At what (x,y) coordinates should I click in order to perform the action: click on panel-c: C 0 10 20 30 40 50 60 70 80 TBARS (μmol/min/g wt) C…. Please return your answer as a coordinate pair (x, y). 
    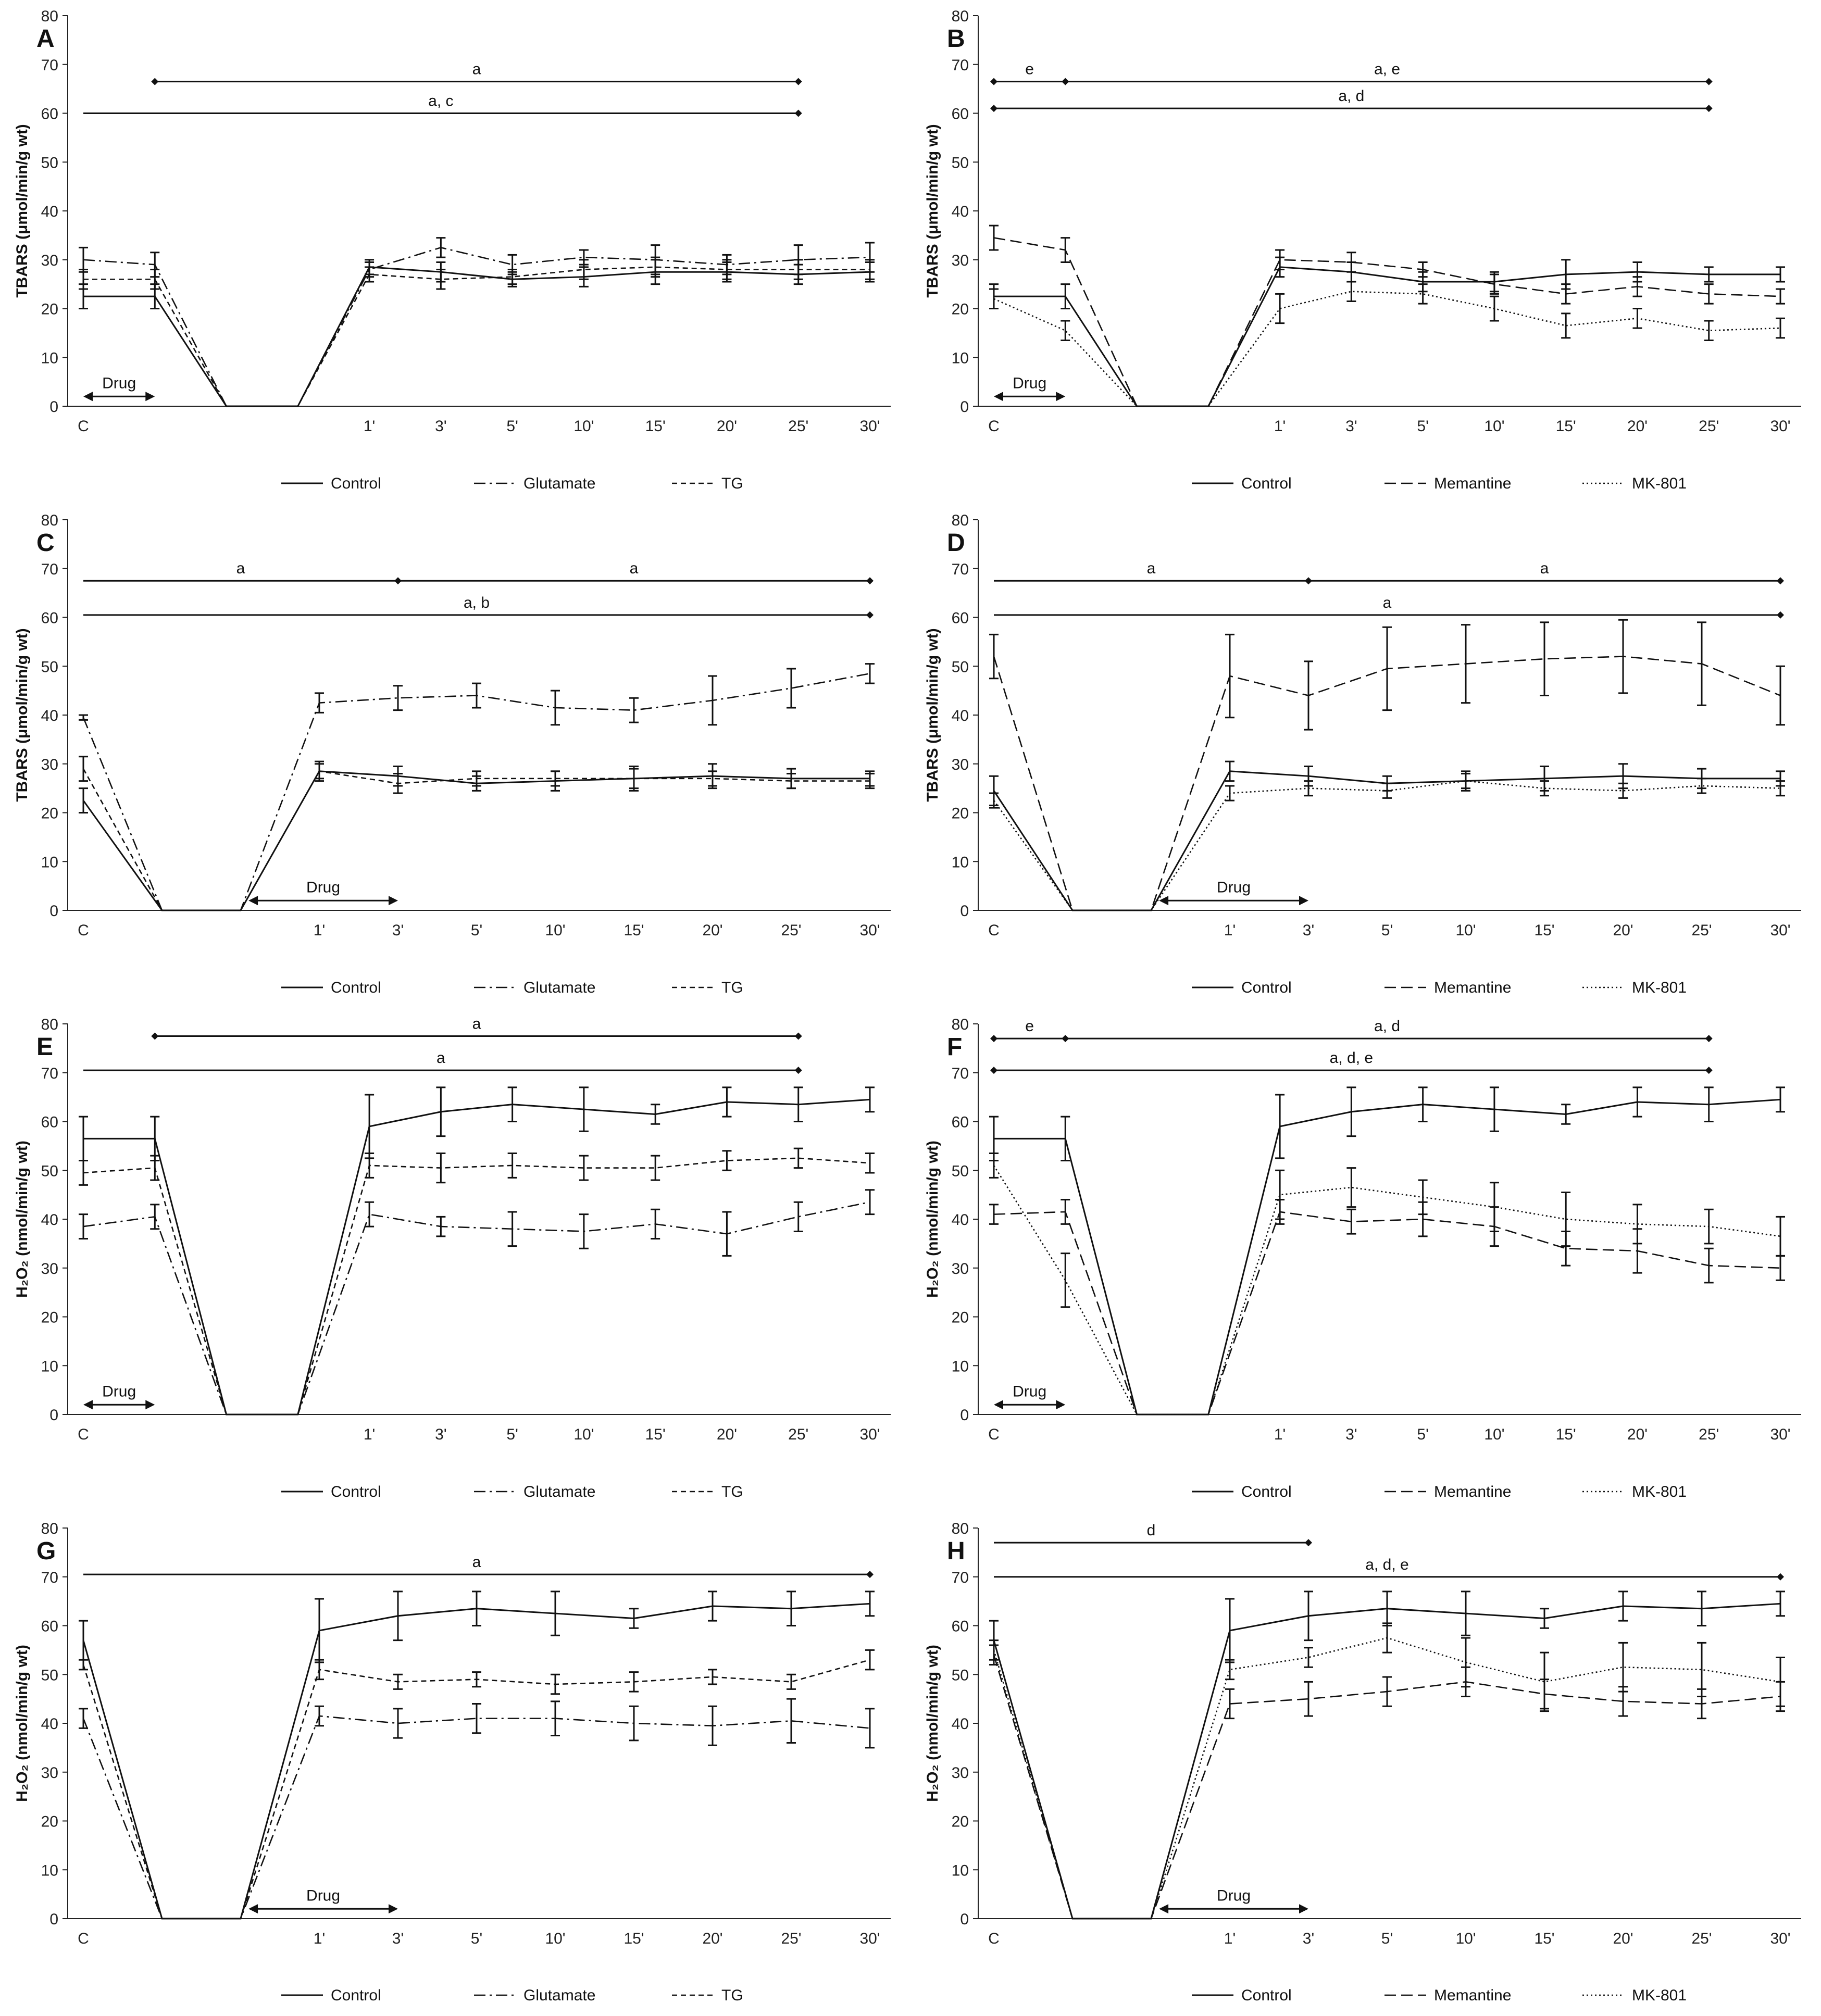
    Looking at the image, I should click on (455, 756).